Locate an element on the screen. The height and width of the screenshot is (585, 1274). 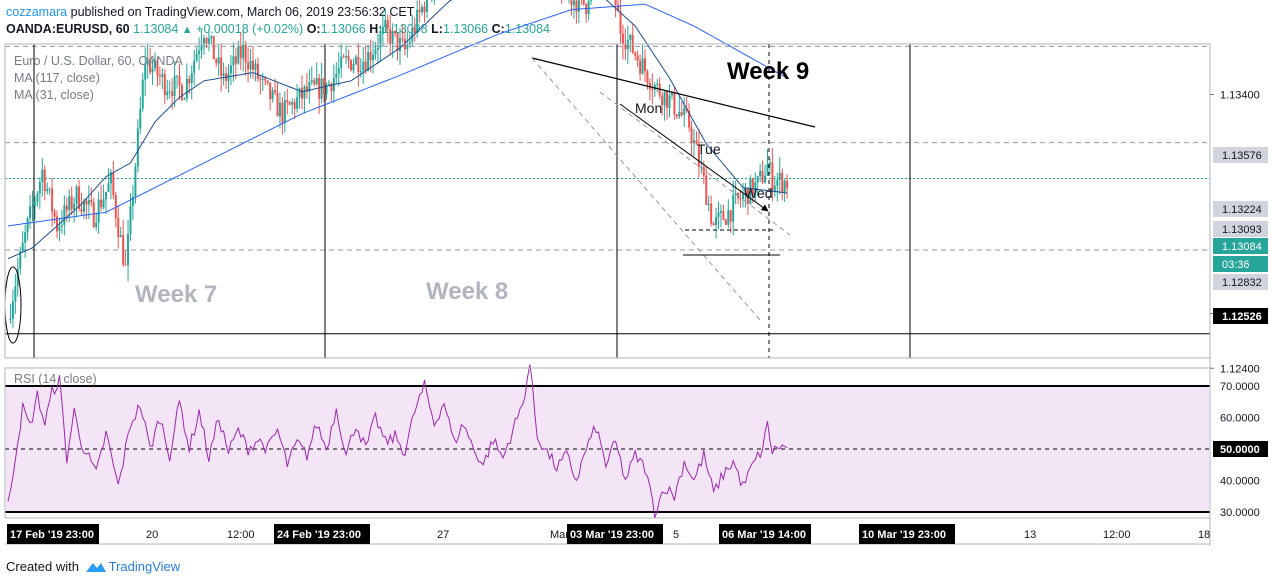
tradingview-brand: TradingView is located at coordinates (144, 566).